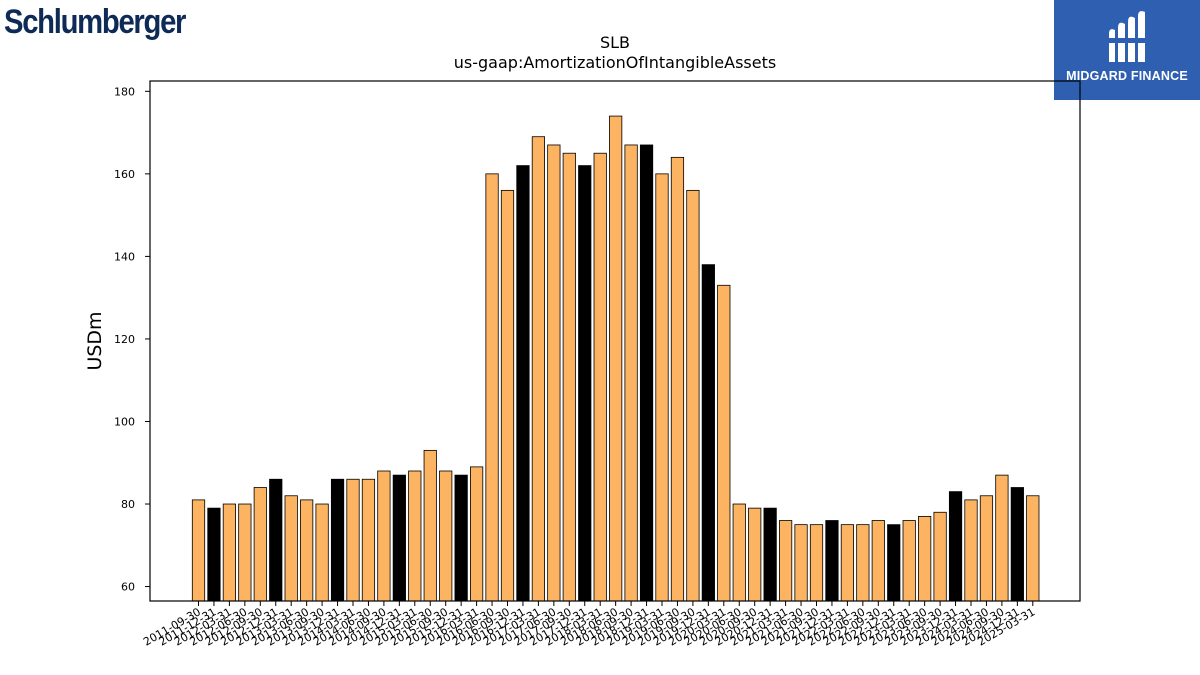  Describe the element at coordinates (124, 339) in the screenshot. I see `y-tick-label: 120` at that location.